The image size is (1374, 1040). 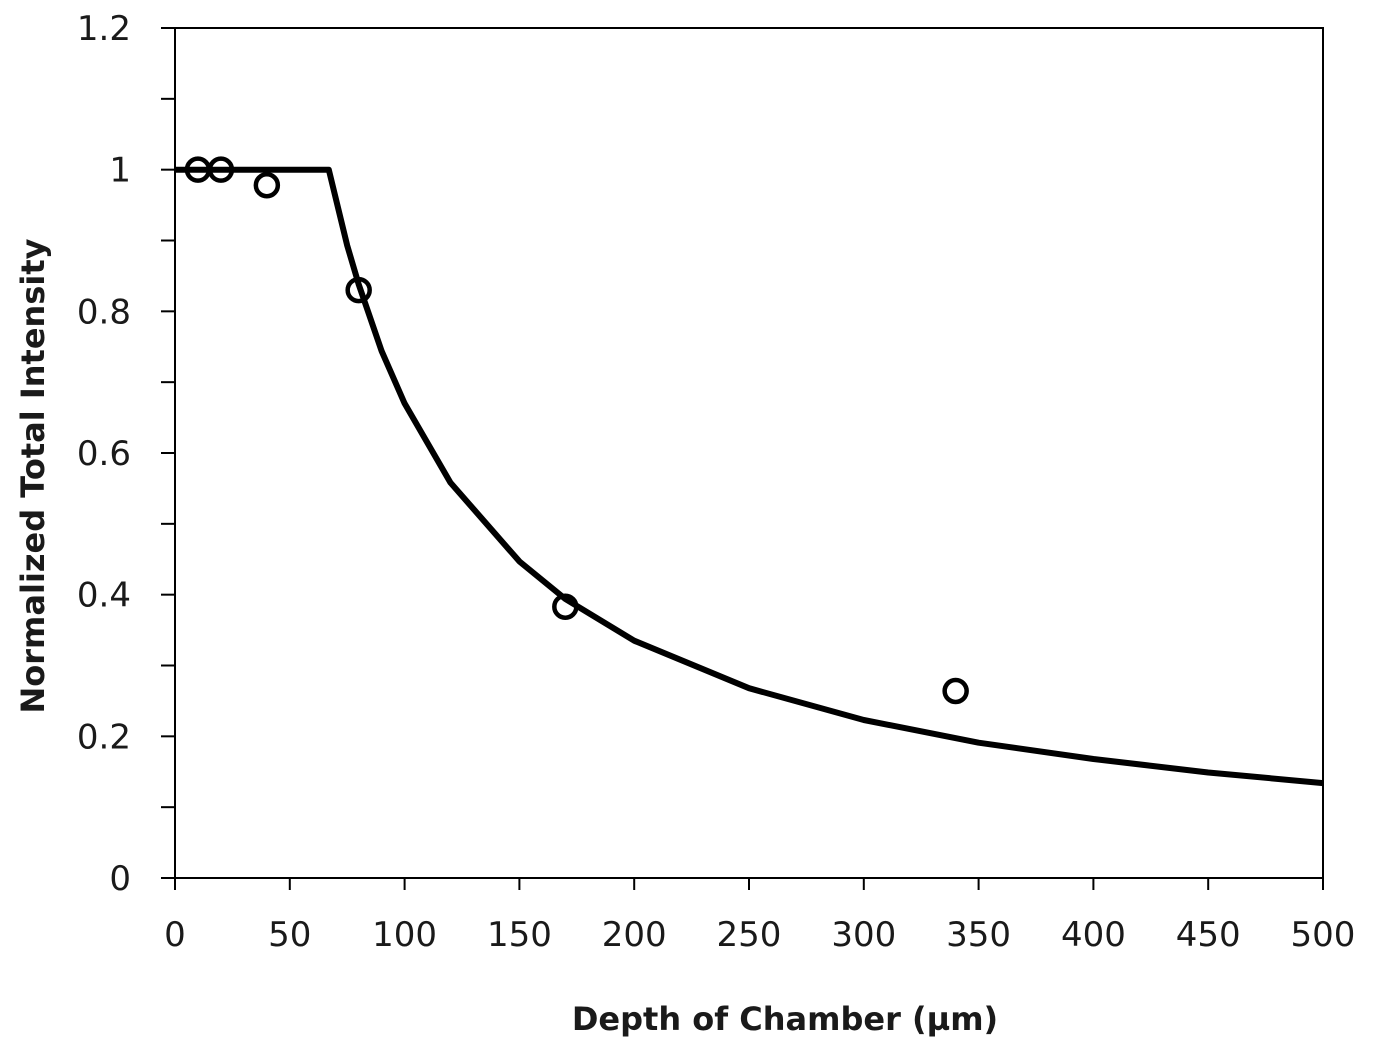 I want to click on y-tick-label: 0.6, so click(x=104, y=454).